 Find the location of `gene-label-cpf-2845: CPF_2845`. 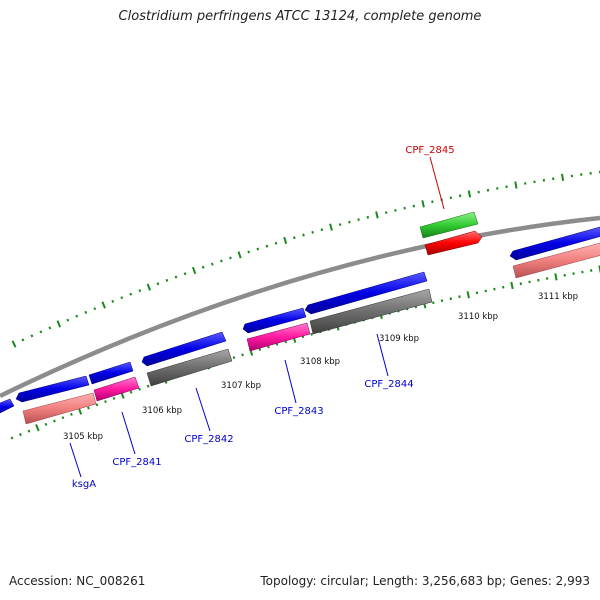

gene-label-cpf-2845: CPF_2845 is located at coordinates (429, 150).